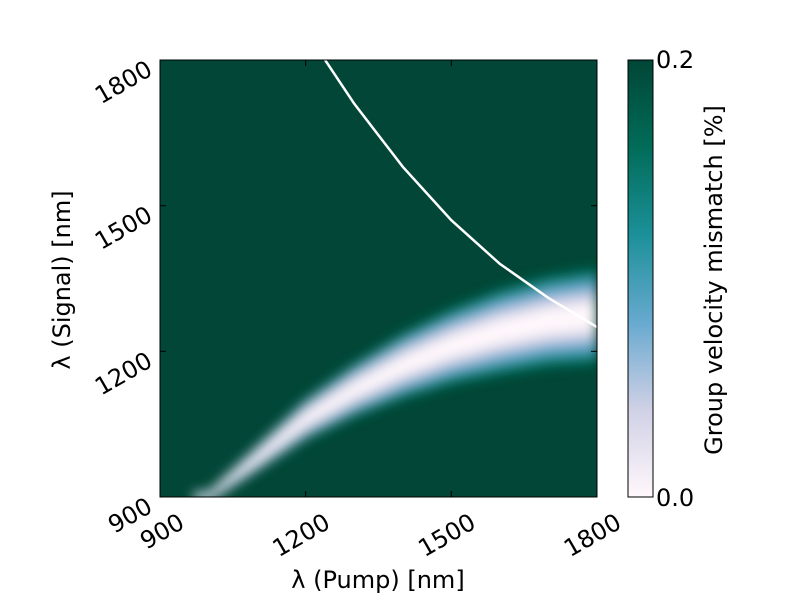  Describe the element at coordinates (377, 580) in the screenshot. I see `x-axis-label: λ (Pump) [nm]` at that location.